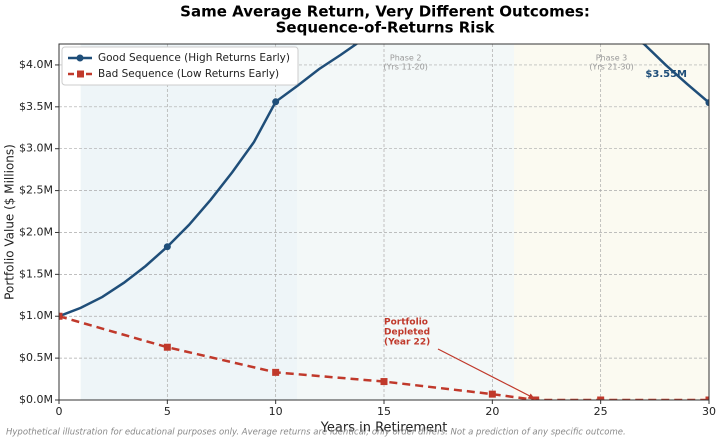 The height and width of the screenshot is (444, 720). I want to click on x-tick-label: 5, so click(167, 411).